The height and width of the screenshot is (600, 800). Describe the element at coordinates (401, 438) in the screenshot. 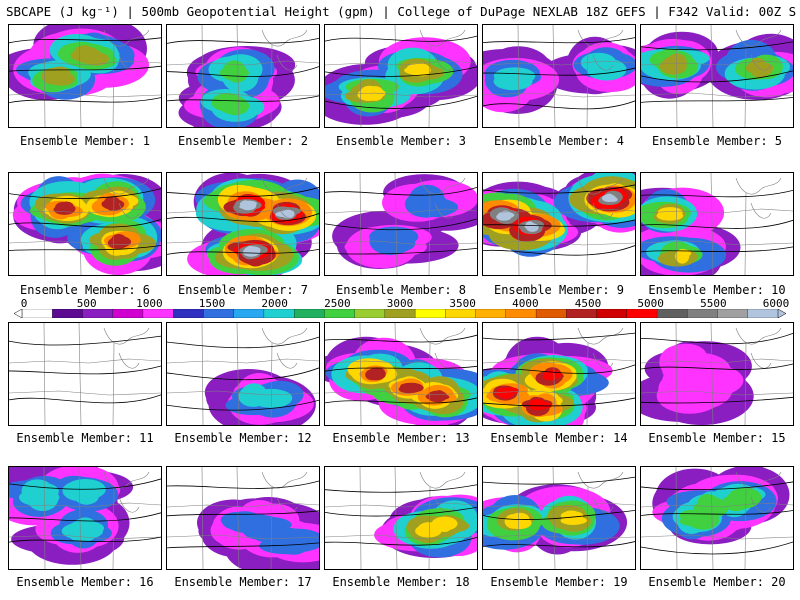

I see `ensemble-member-caption: Ensemble Member: 13` at that location.